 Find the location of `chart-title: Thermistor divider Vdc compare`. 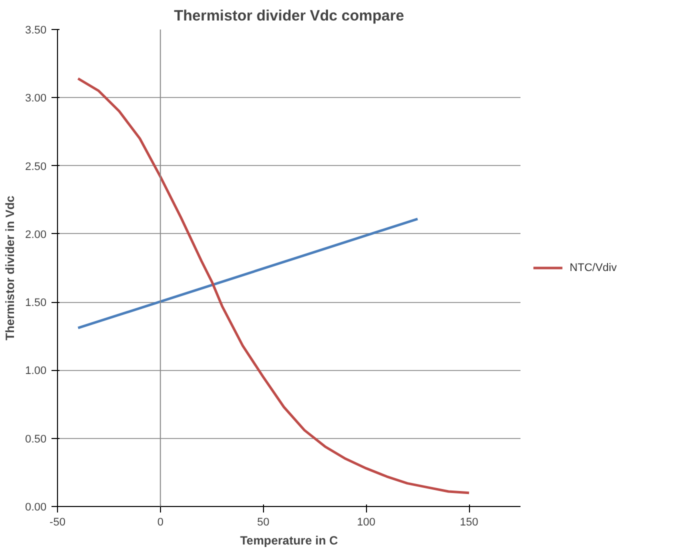

chart-title: Thermistor divider Vdc compare is located at coordinates (289, 16).